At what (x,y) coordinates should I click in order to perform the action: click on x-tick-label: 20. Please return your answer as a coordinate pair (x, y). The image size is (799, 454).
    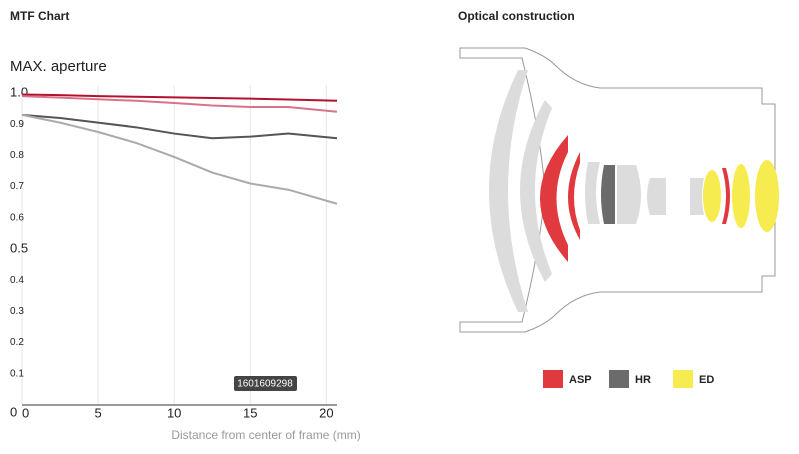
    Looking at the image, I should click on (326, 412).